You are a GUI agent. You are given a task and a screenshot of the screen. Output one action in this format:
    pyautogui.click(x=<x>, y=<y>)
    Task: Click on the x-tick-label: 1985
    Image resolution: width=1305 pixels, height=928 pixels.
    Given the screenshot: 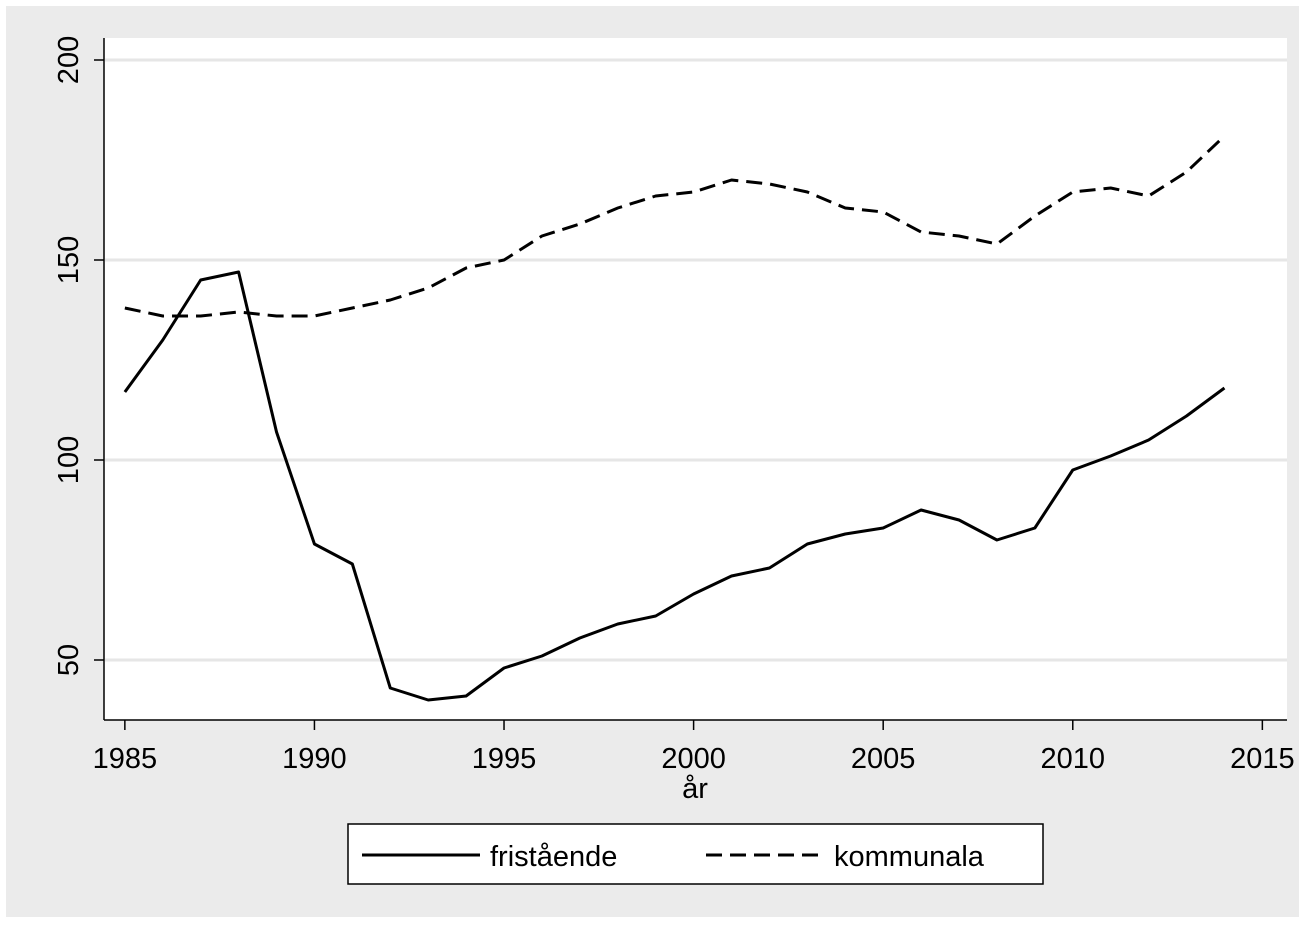 What is the action you would take?
    pyautogui.click(x=125, y=759)
    